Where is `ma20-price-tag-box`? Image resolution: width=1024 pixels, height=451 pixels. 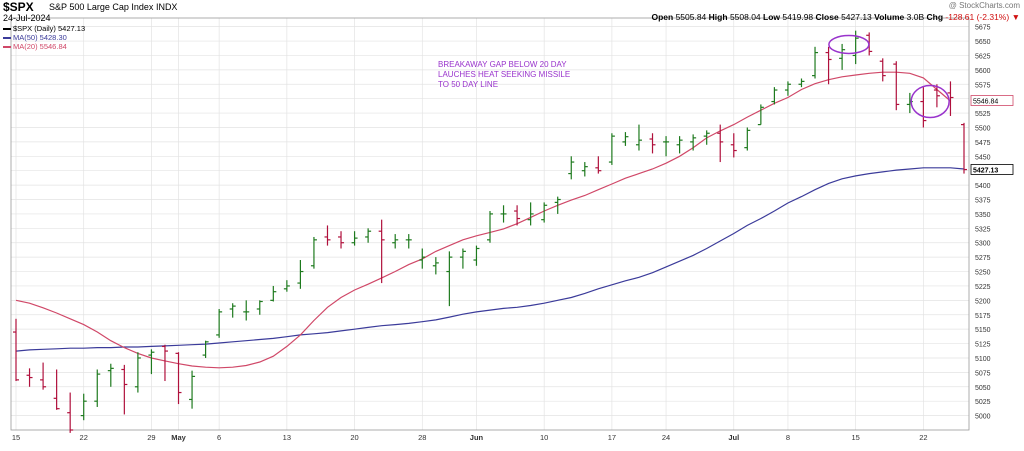
ma20-price-tag-box is located at coordinates (992, 100).